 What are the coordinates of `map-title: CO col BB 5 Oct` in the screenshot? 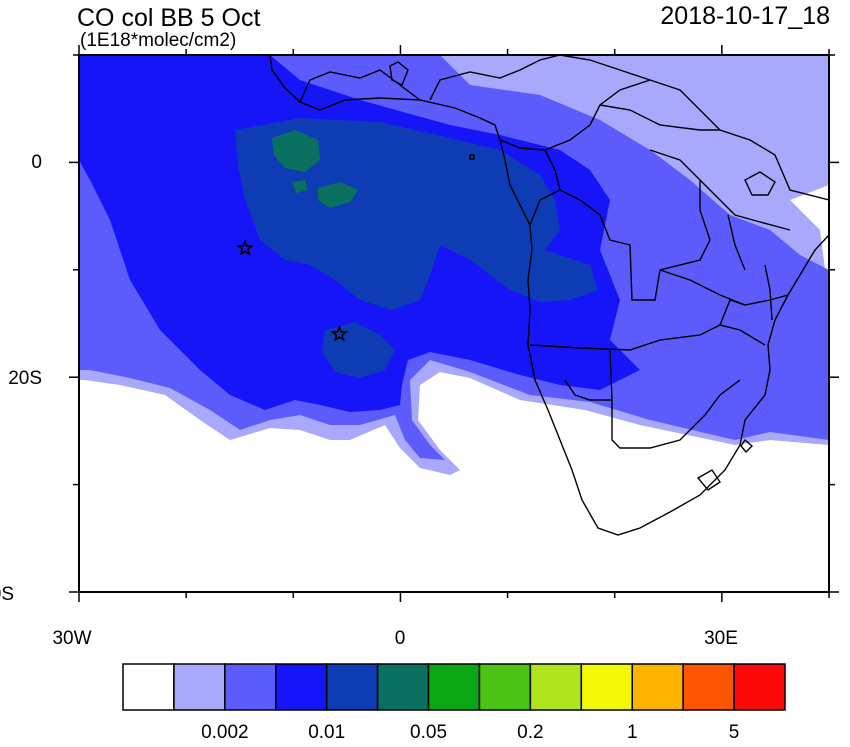 It's located at (168, 18).